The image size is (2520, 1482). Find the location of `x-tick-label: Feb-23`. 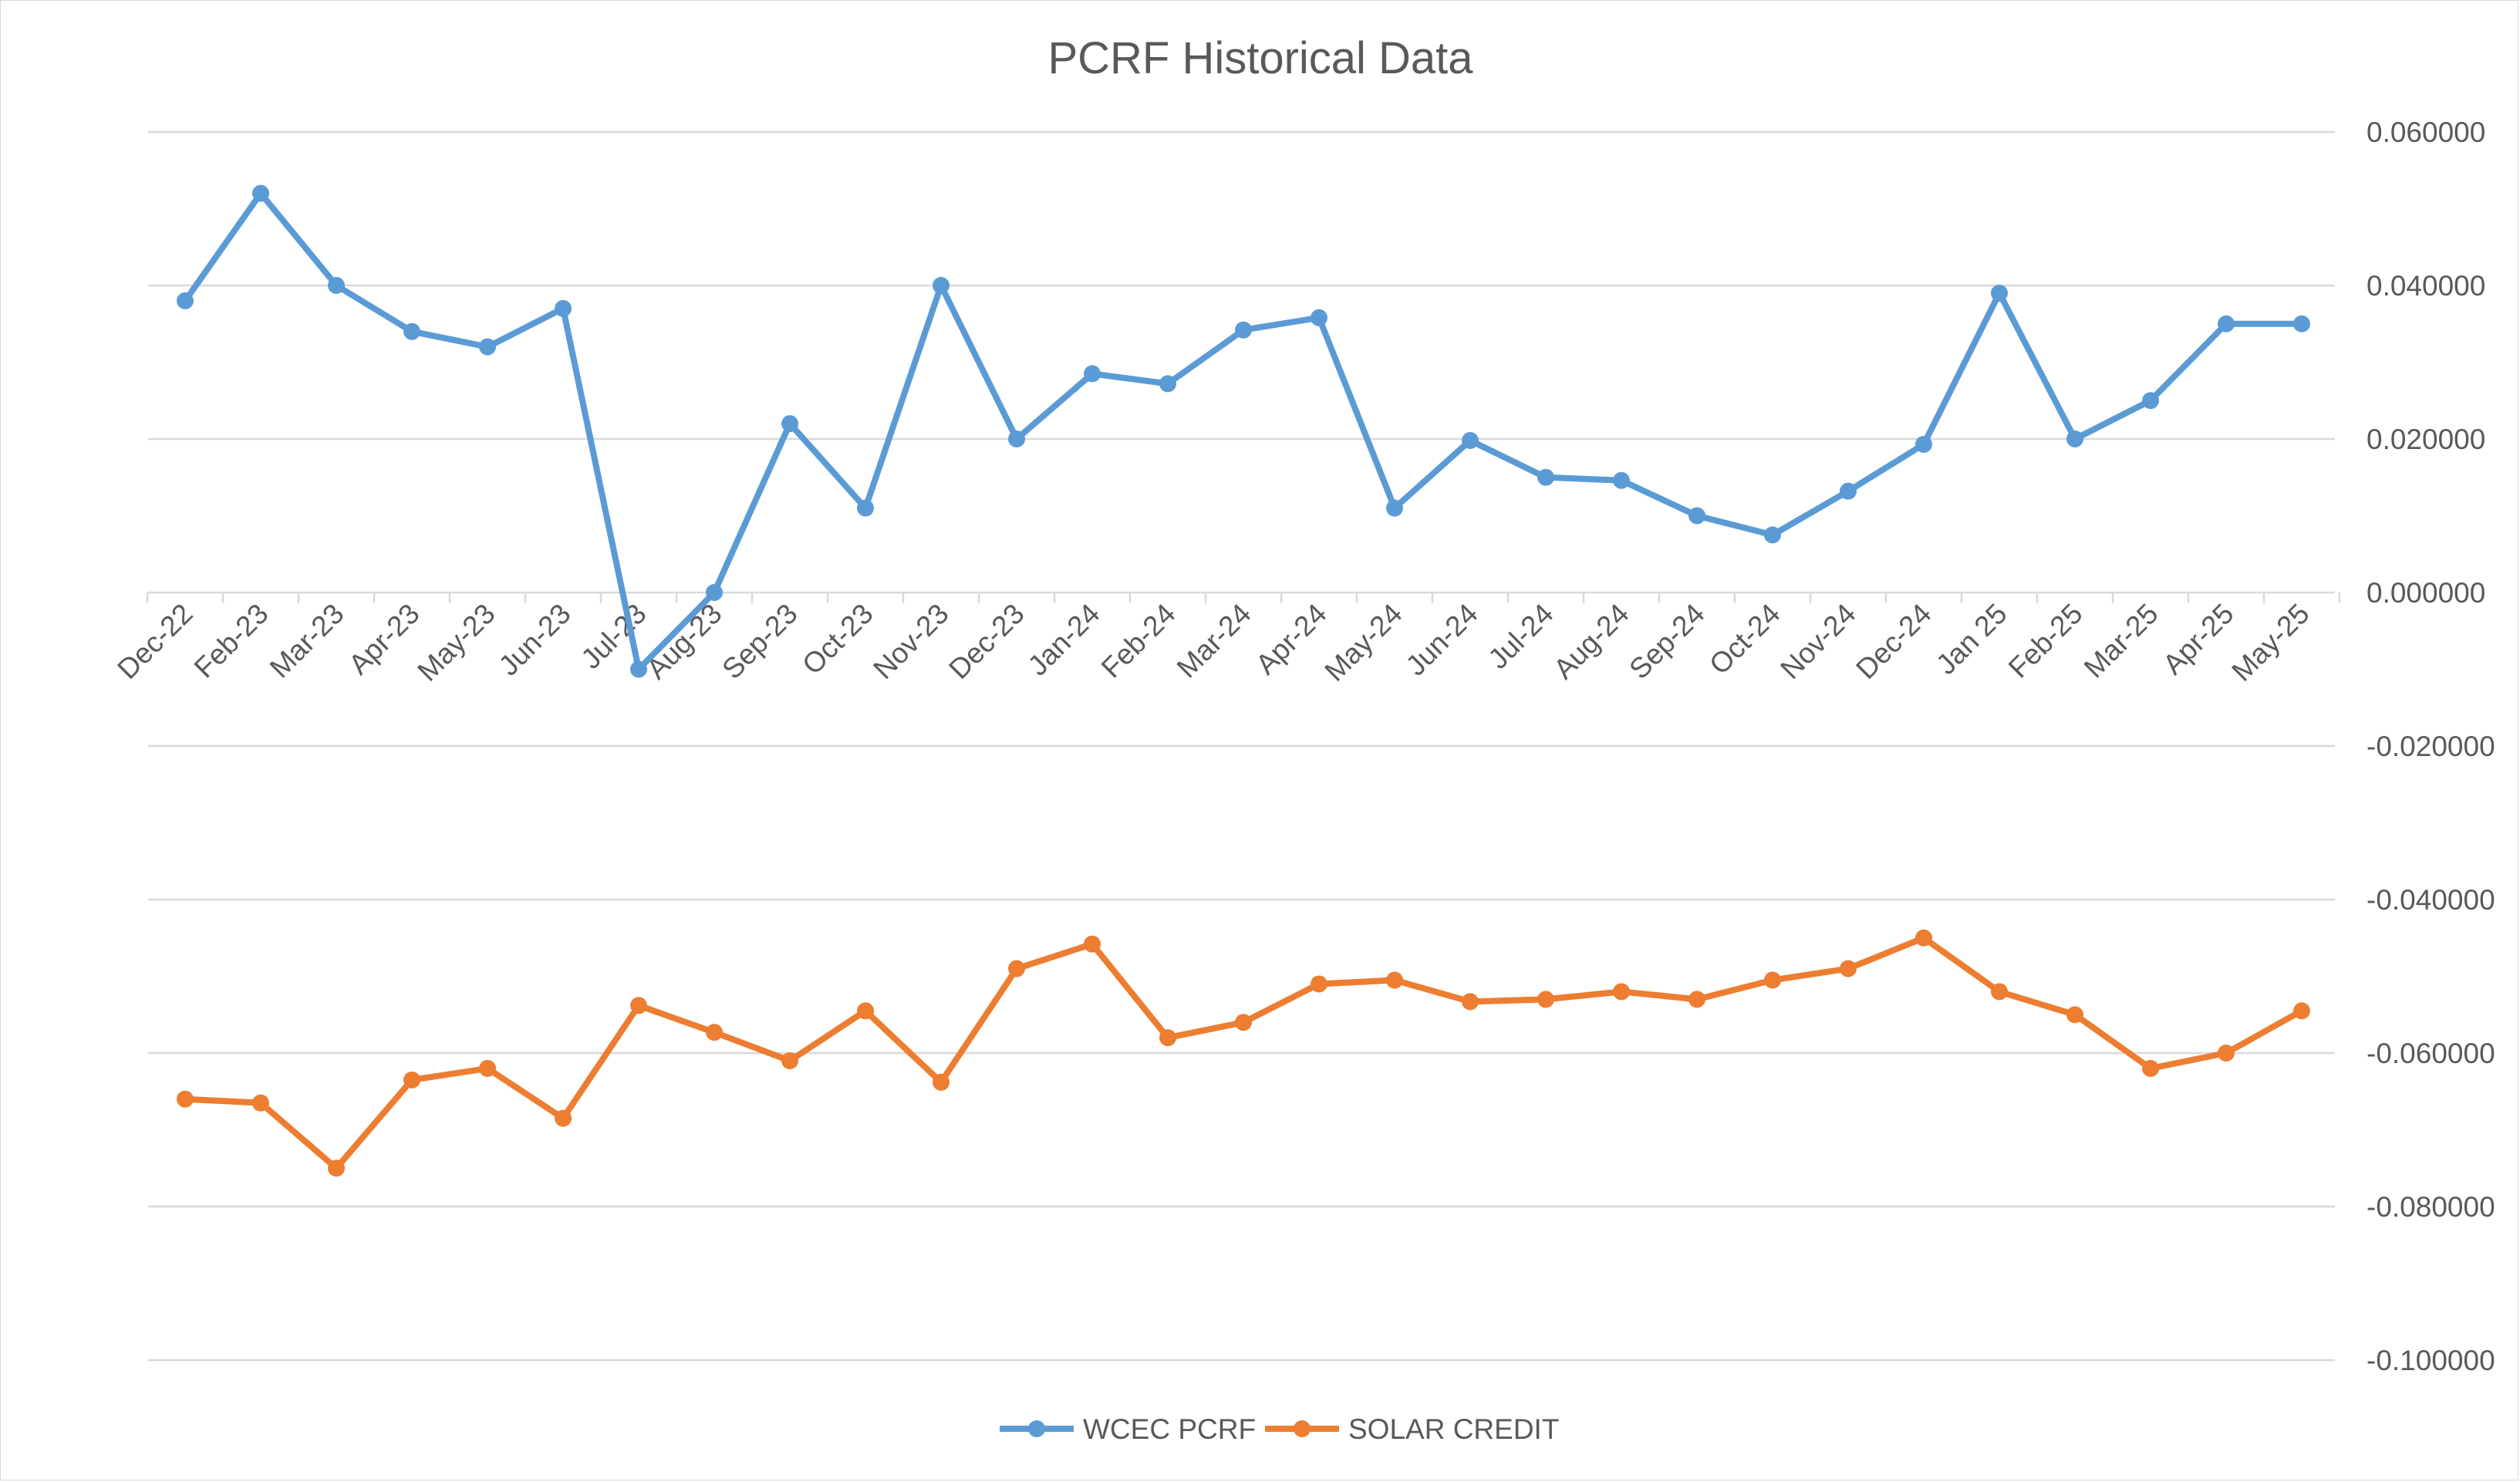

x-tick-label: Feb-23 is located at coordinates (232, 641).